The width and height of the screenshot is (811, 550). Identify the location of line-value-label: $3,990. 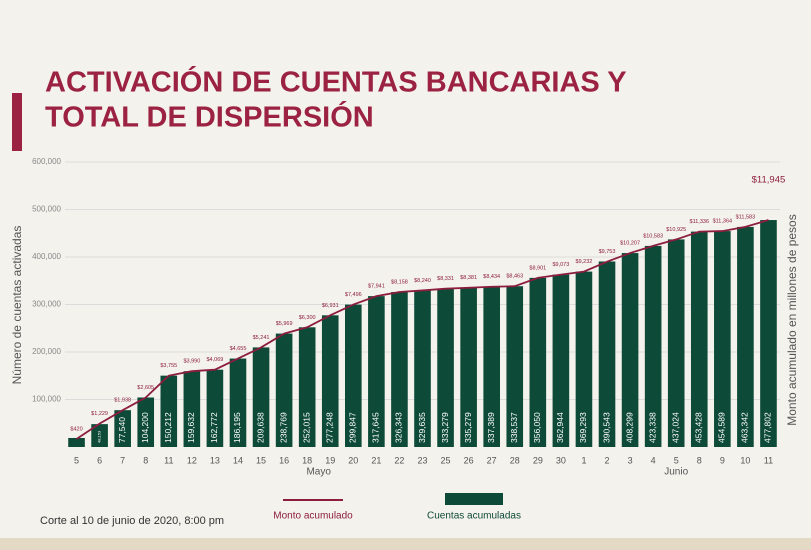
(191, 362).